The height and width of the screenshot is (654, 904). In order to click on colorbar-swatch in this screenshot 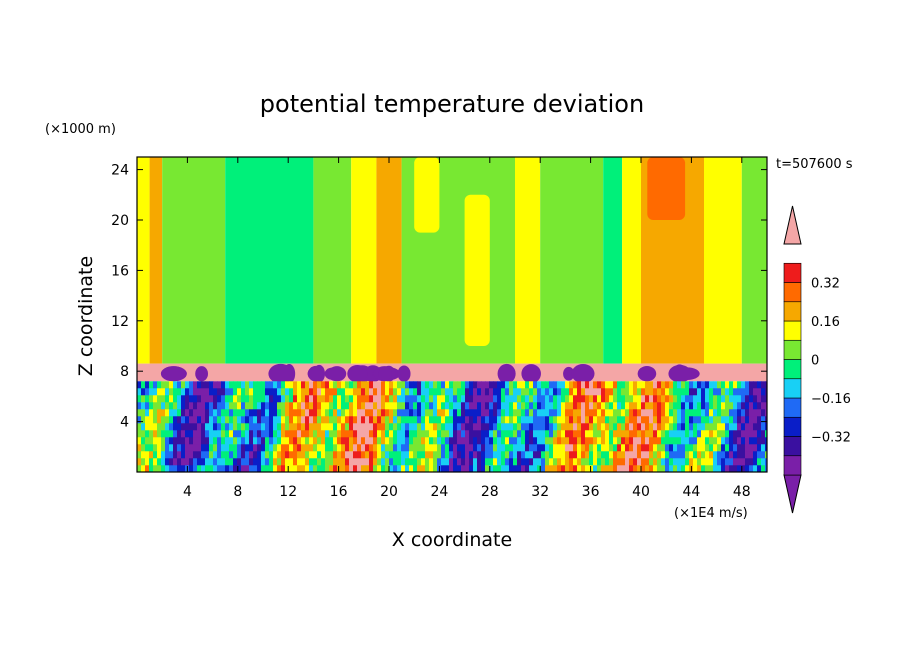, I will do `click(792, 465)`.